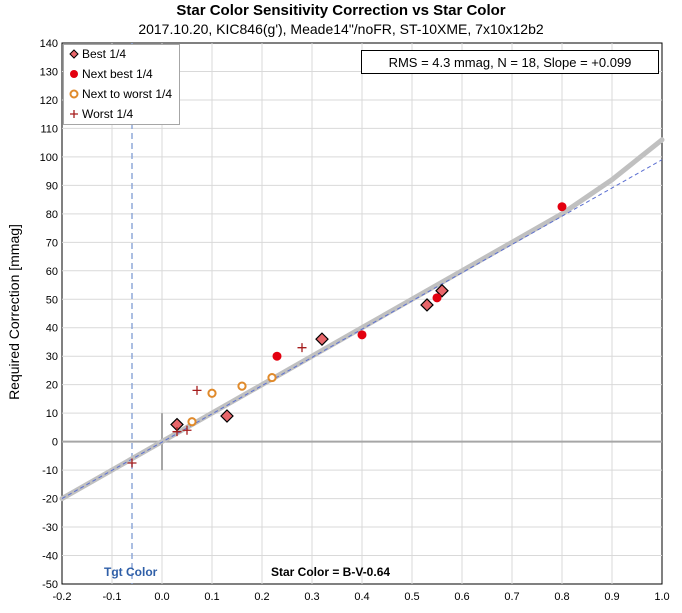  I want to click on y-tick-label: 60, so click(52, 272).